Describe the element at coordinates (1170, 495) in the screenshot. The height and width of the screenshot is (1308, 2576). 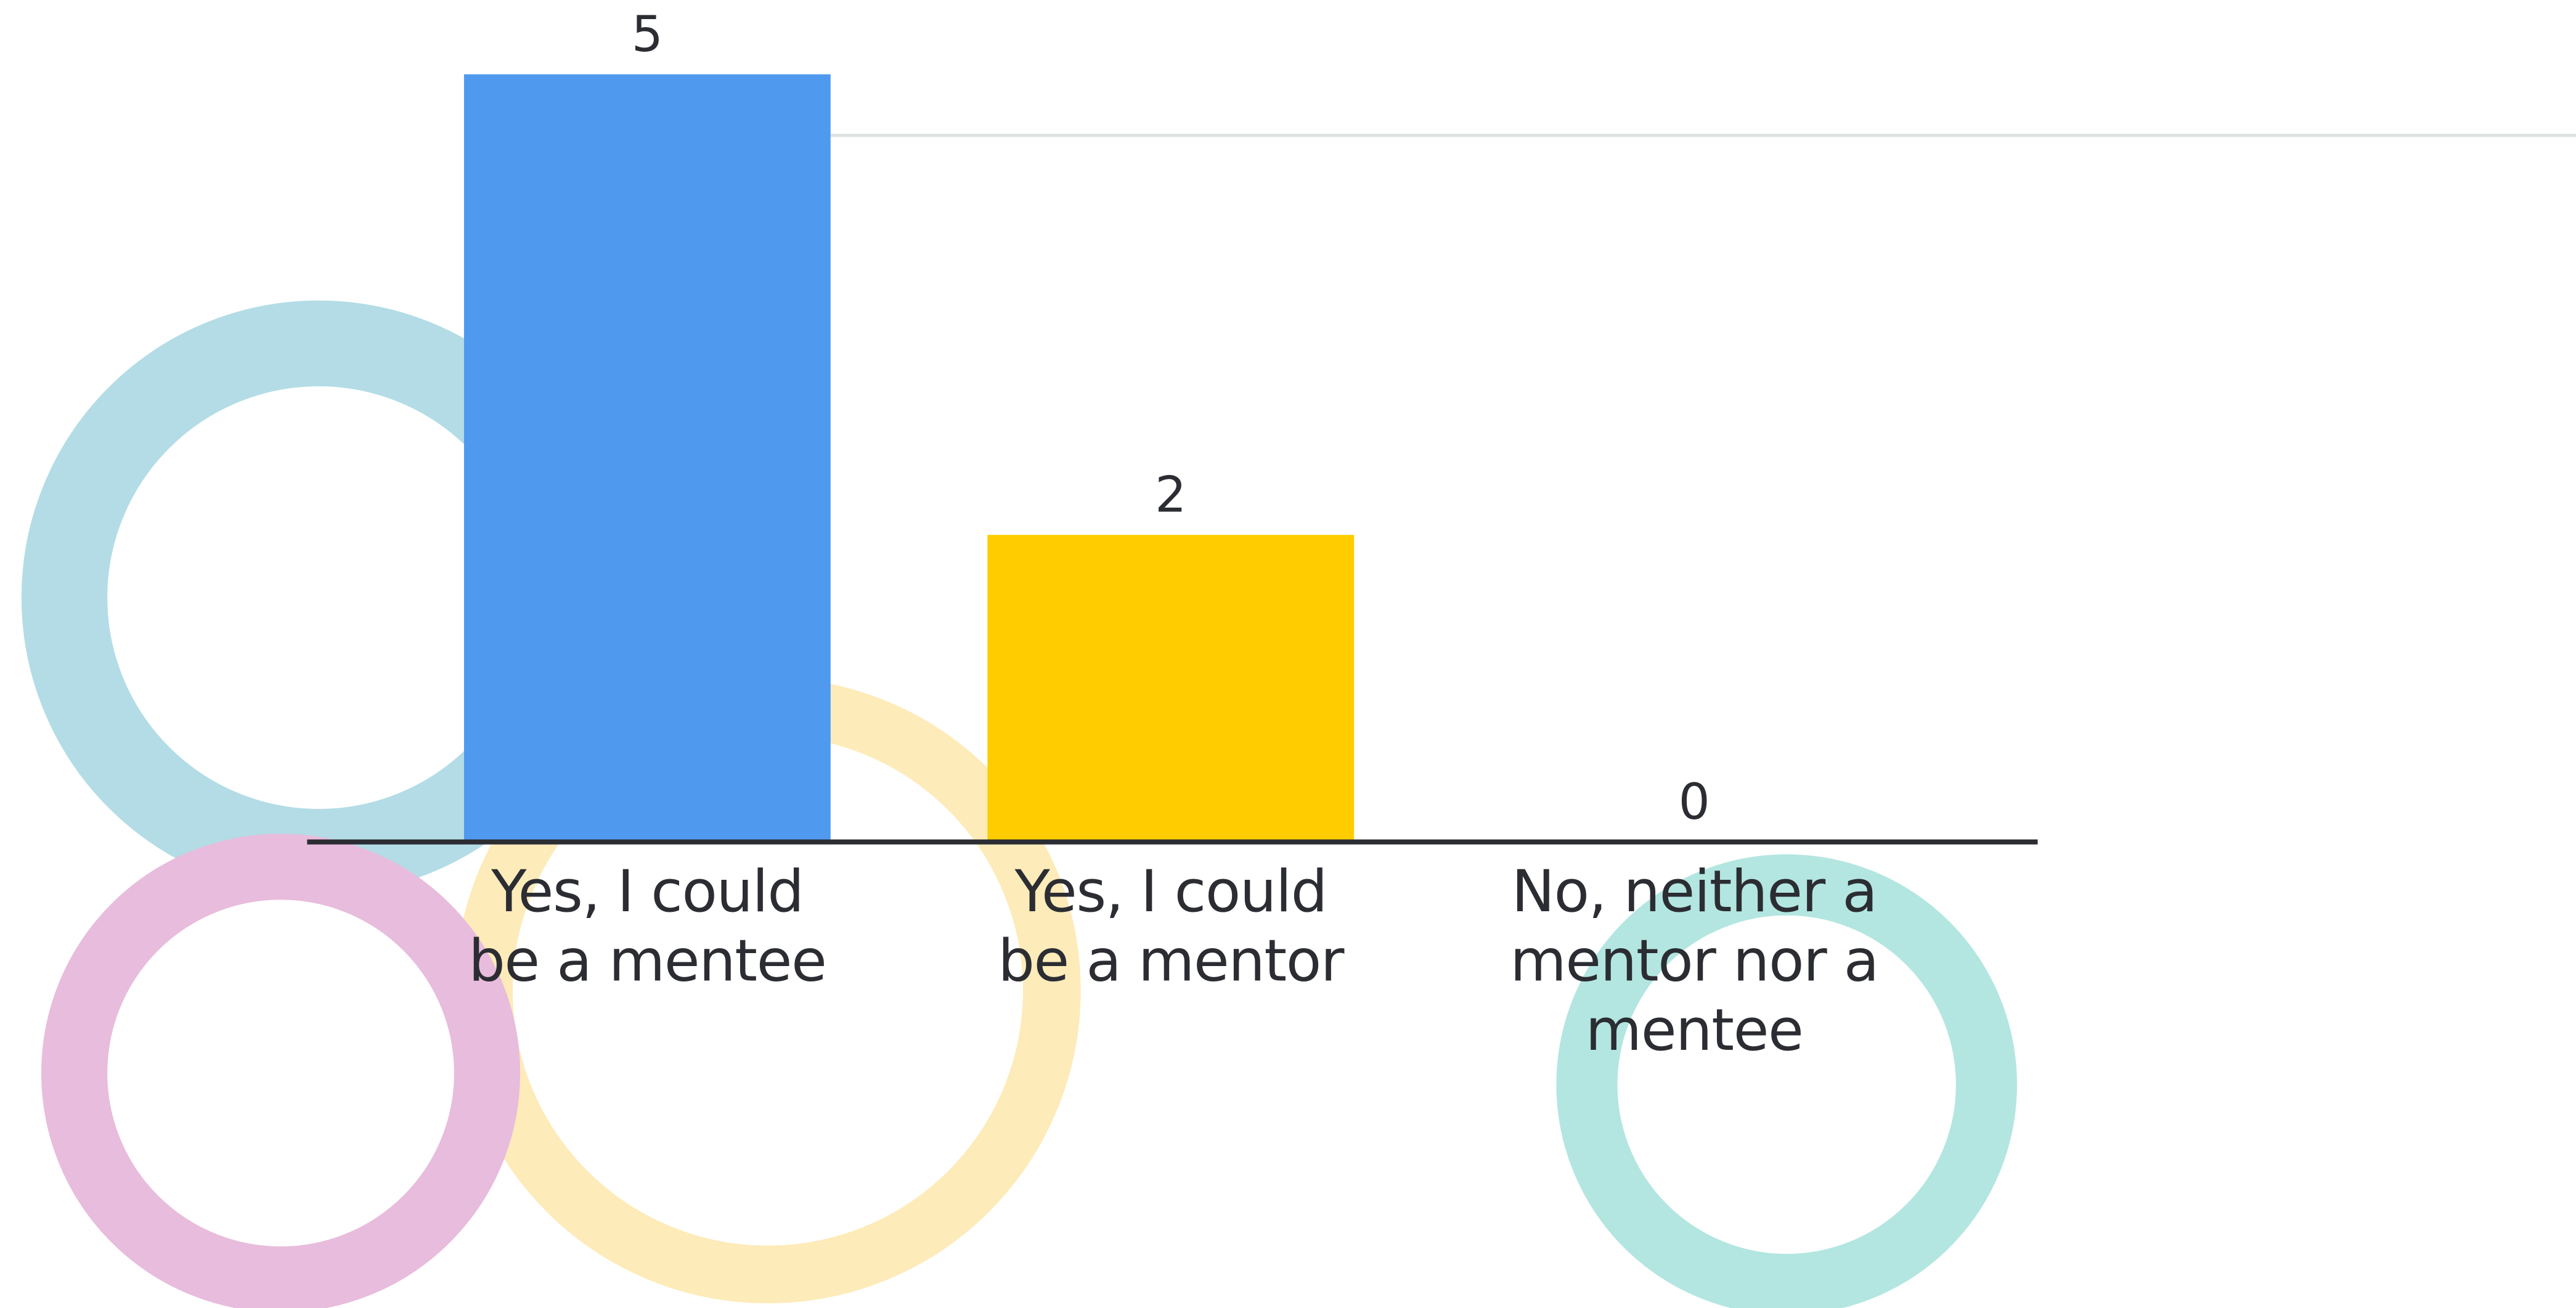
I see `data-label: 2` at that location.